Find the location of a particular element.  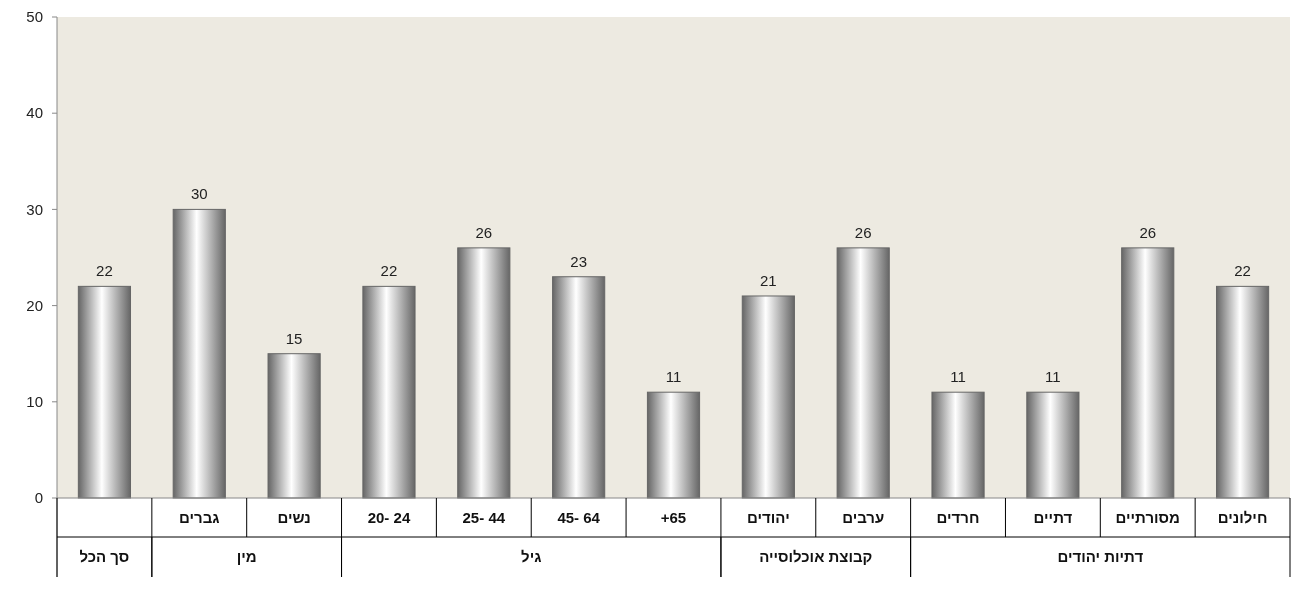

data-label: 30 is located at coordinates (199, 194).